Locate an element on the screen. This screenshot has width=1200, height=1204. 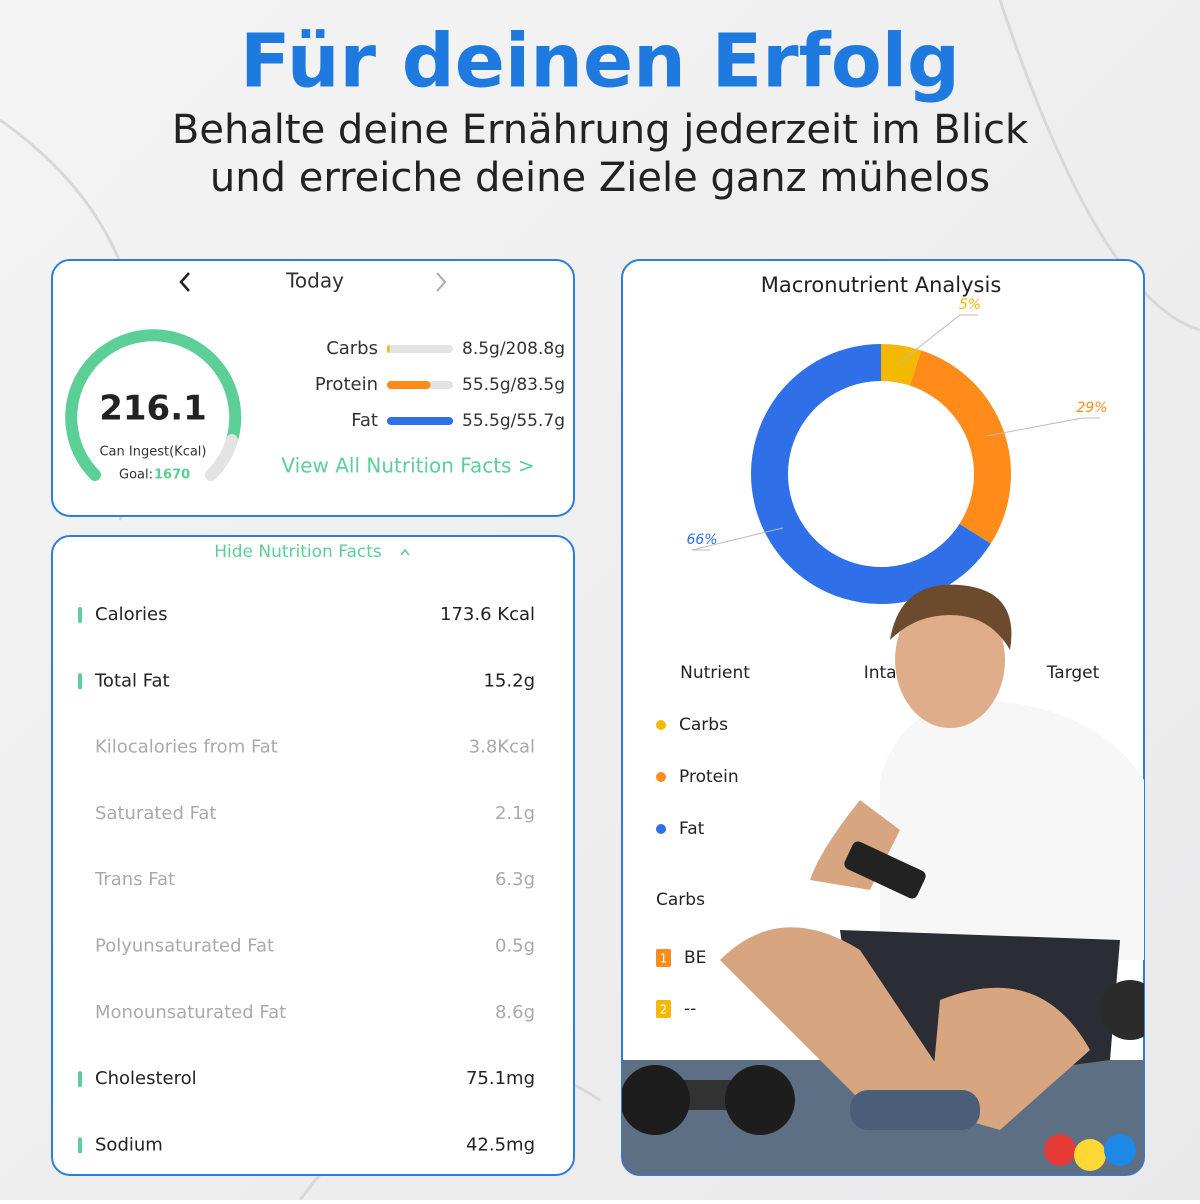
calories-label: Can Ingest(Kcal) is located at coordinates (152, 452).